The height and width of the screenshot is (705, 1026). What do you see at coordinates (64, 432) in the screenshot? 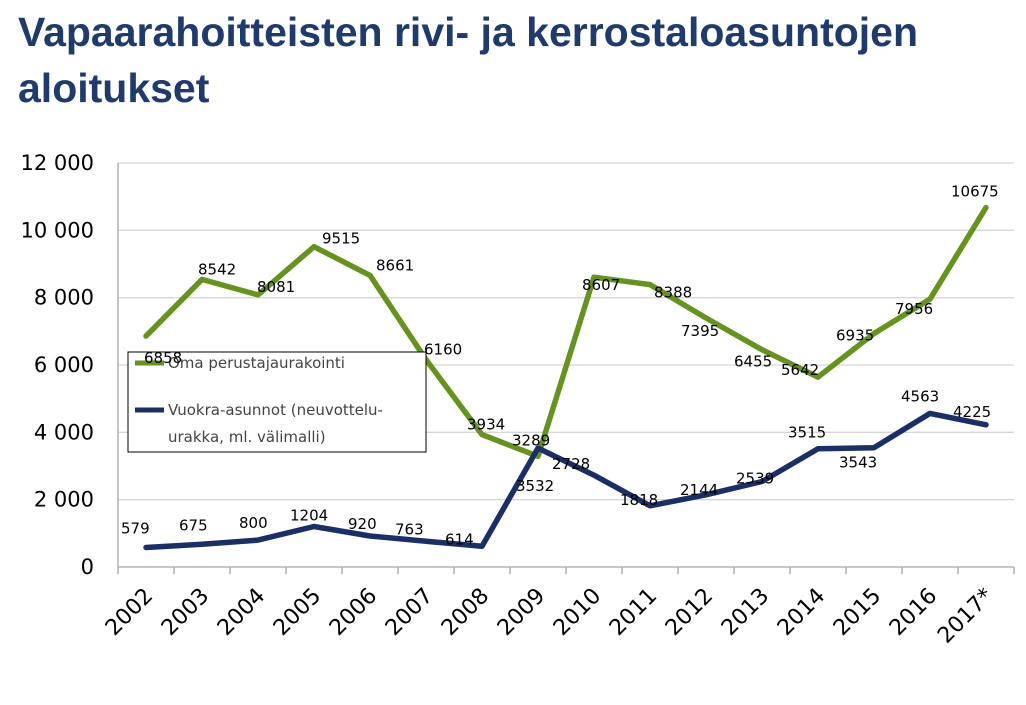
I see `y-tick-label: 4 000` at bounding box center [64, 432].